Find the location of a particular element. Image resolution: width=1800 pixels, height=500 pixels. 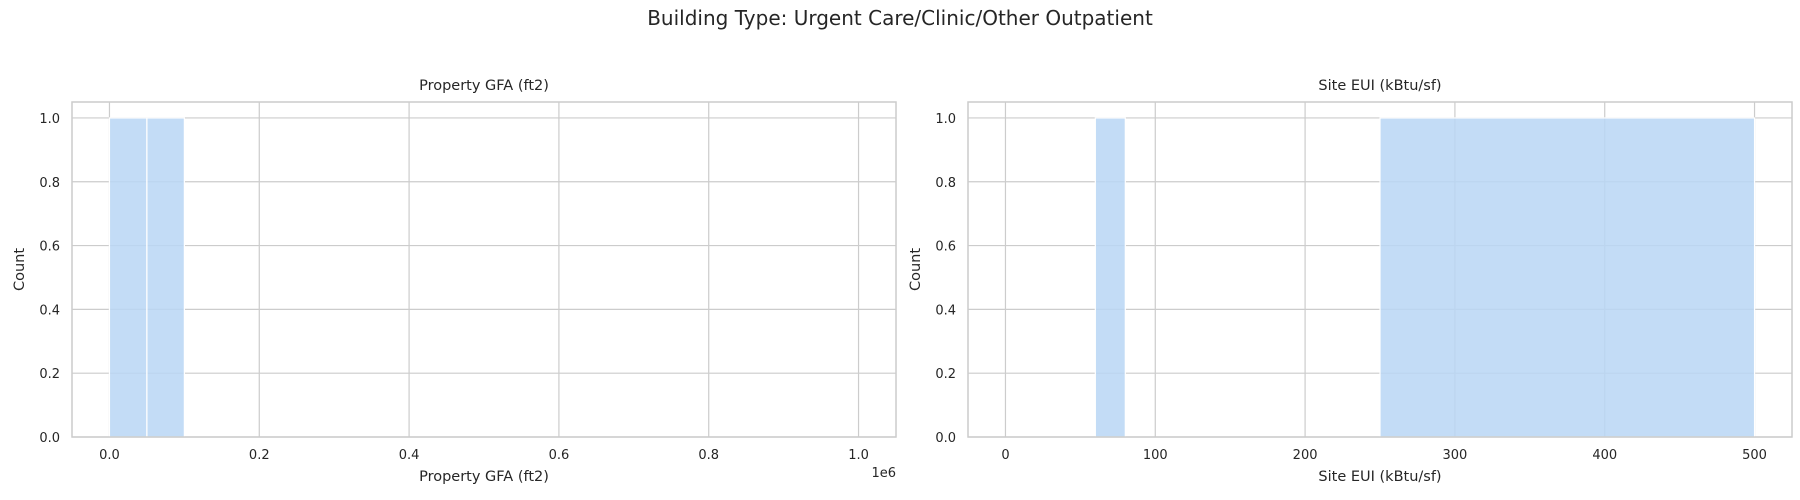

y-tick-label-site-eui: 0.0 is located at coordinates (945, 438).